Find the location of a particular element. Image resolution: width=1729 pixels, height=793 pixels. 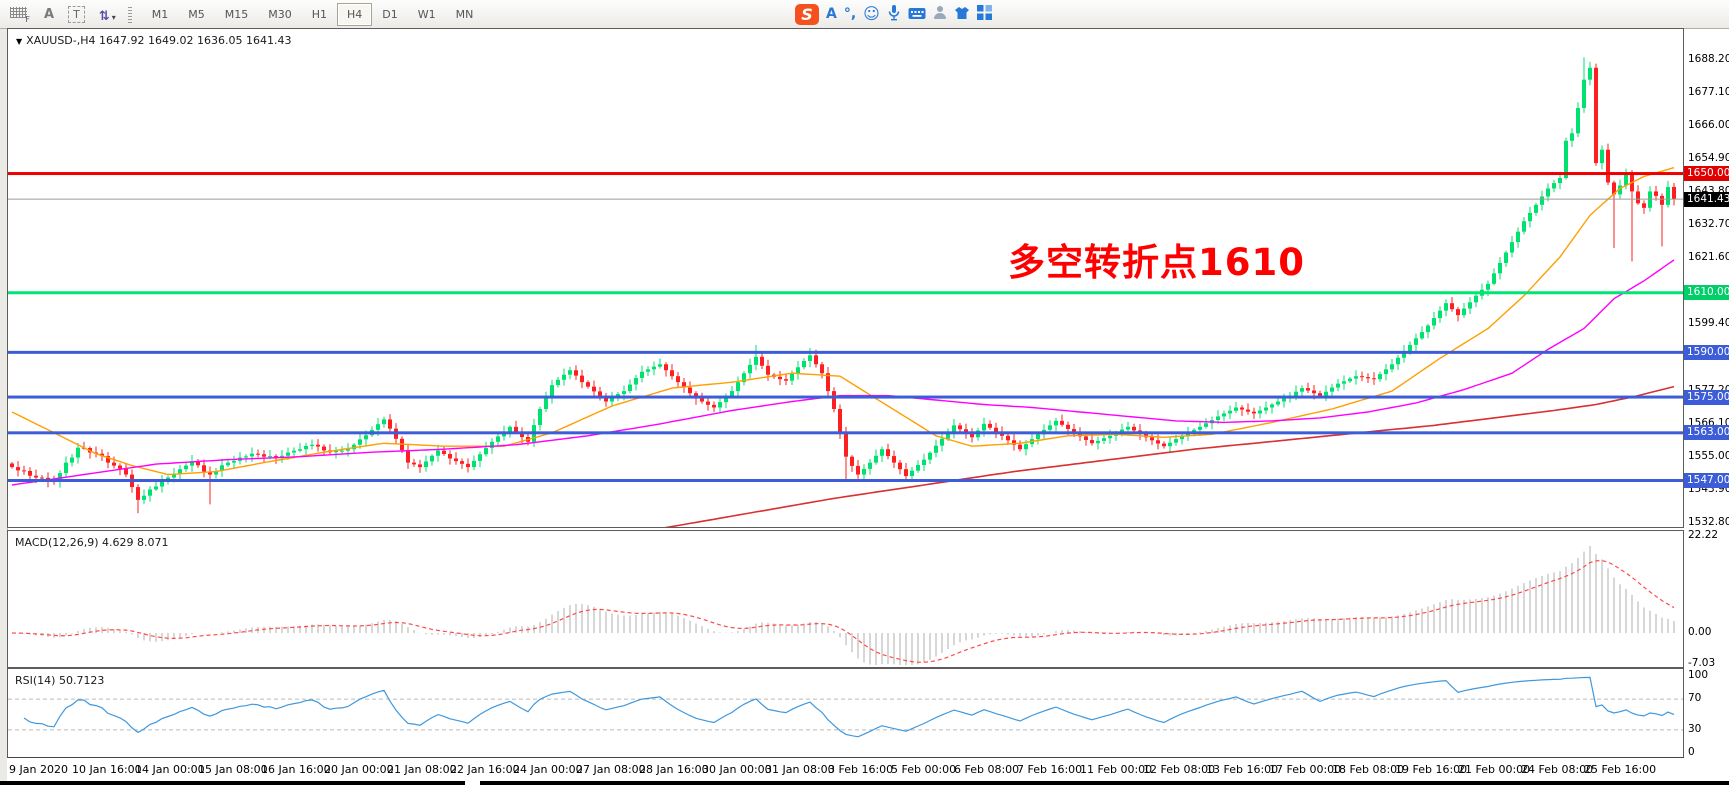

time-axis-label: 12 Feb 08:00 is located at coordinates (1179, 769).